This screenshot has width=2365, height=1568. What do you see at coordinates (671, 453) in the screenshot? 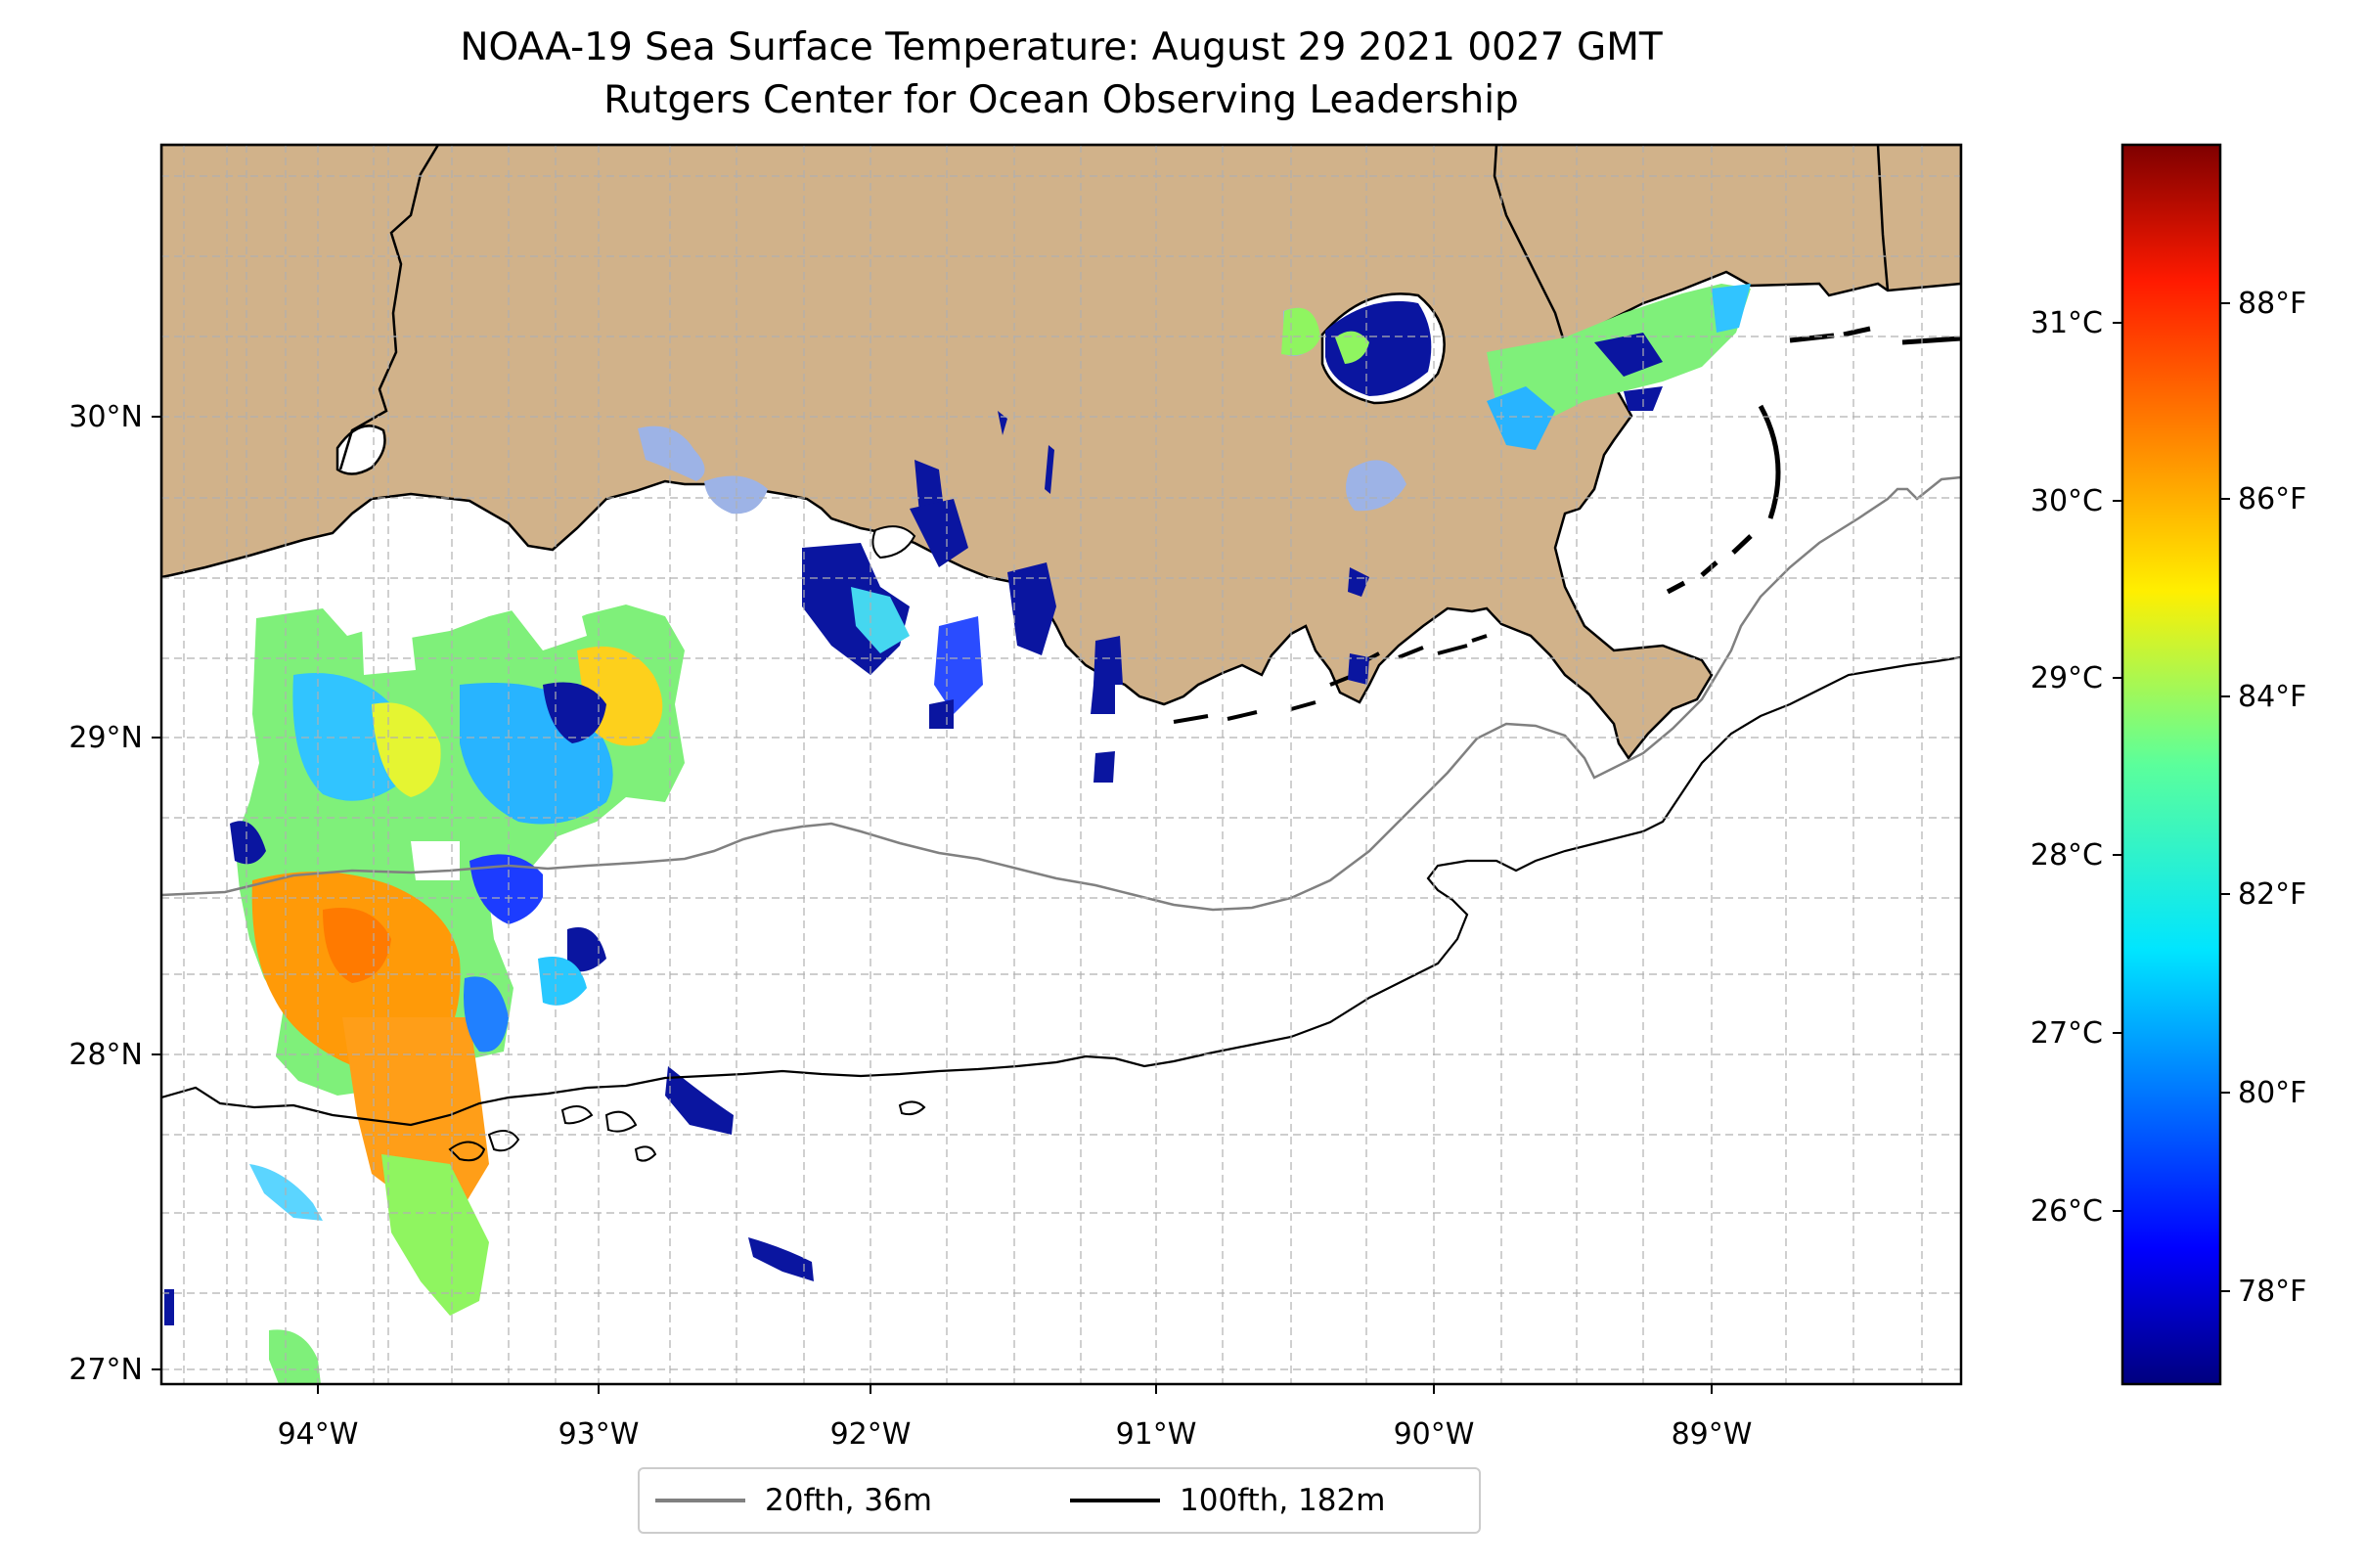
I see `inland-lake` at bounding box center [671, 453].